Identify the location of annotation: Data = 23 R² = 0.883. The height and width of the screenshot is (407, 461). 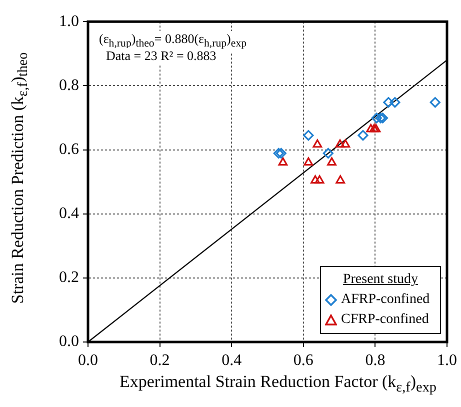
(161, 56).